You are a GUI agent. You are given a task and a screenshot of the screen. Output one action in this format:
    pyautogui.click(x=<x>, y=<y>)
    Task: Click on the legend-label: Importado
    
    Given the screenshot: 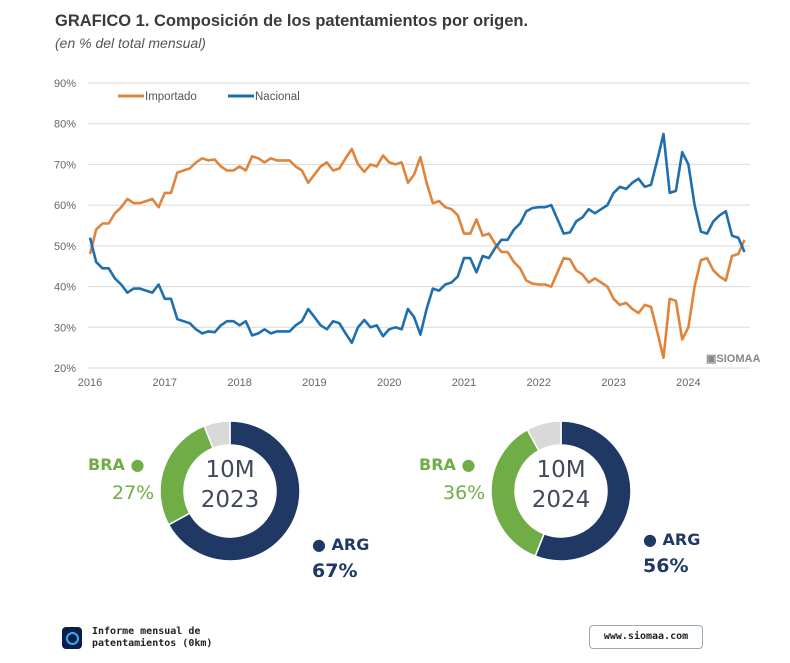 What is the action you would take?
    pyautogui.click(x=171, y=97)
    